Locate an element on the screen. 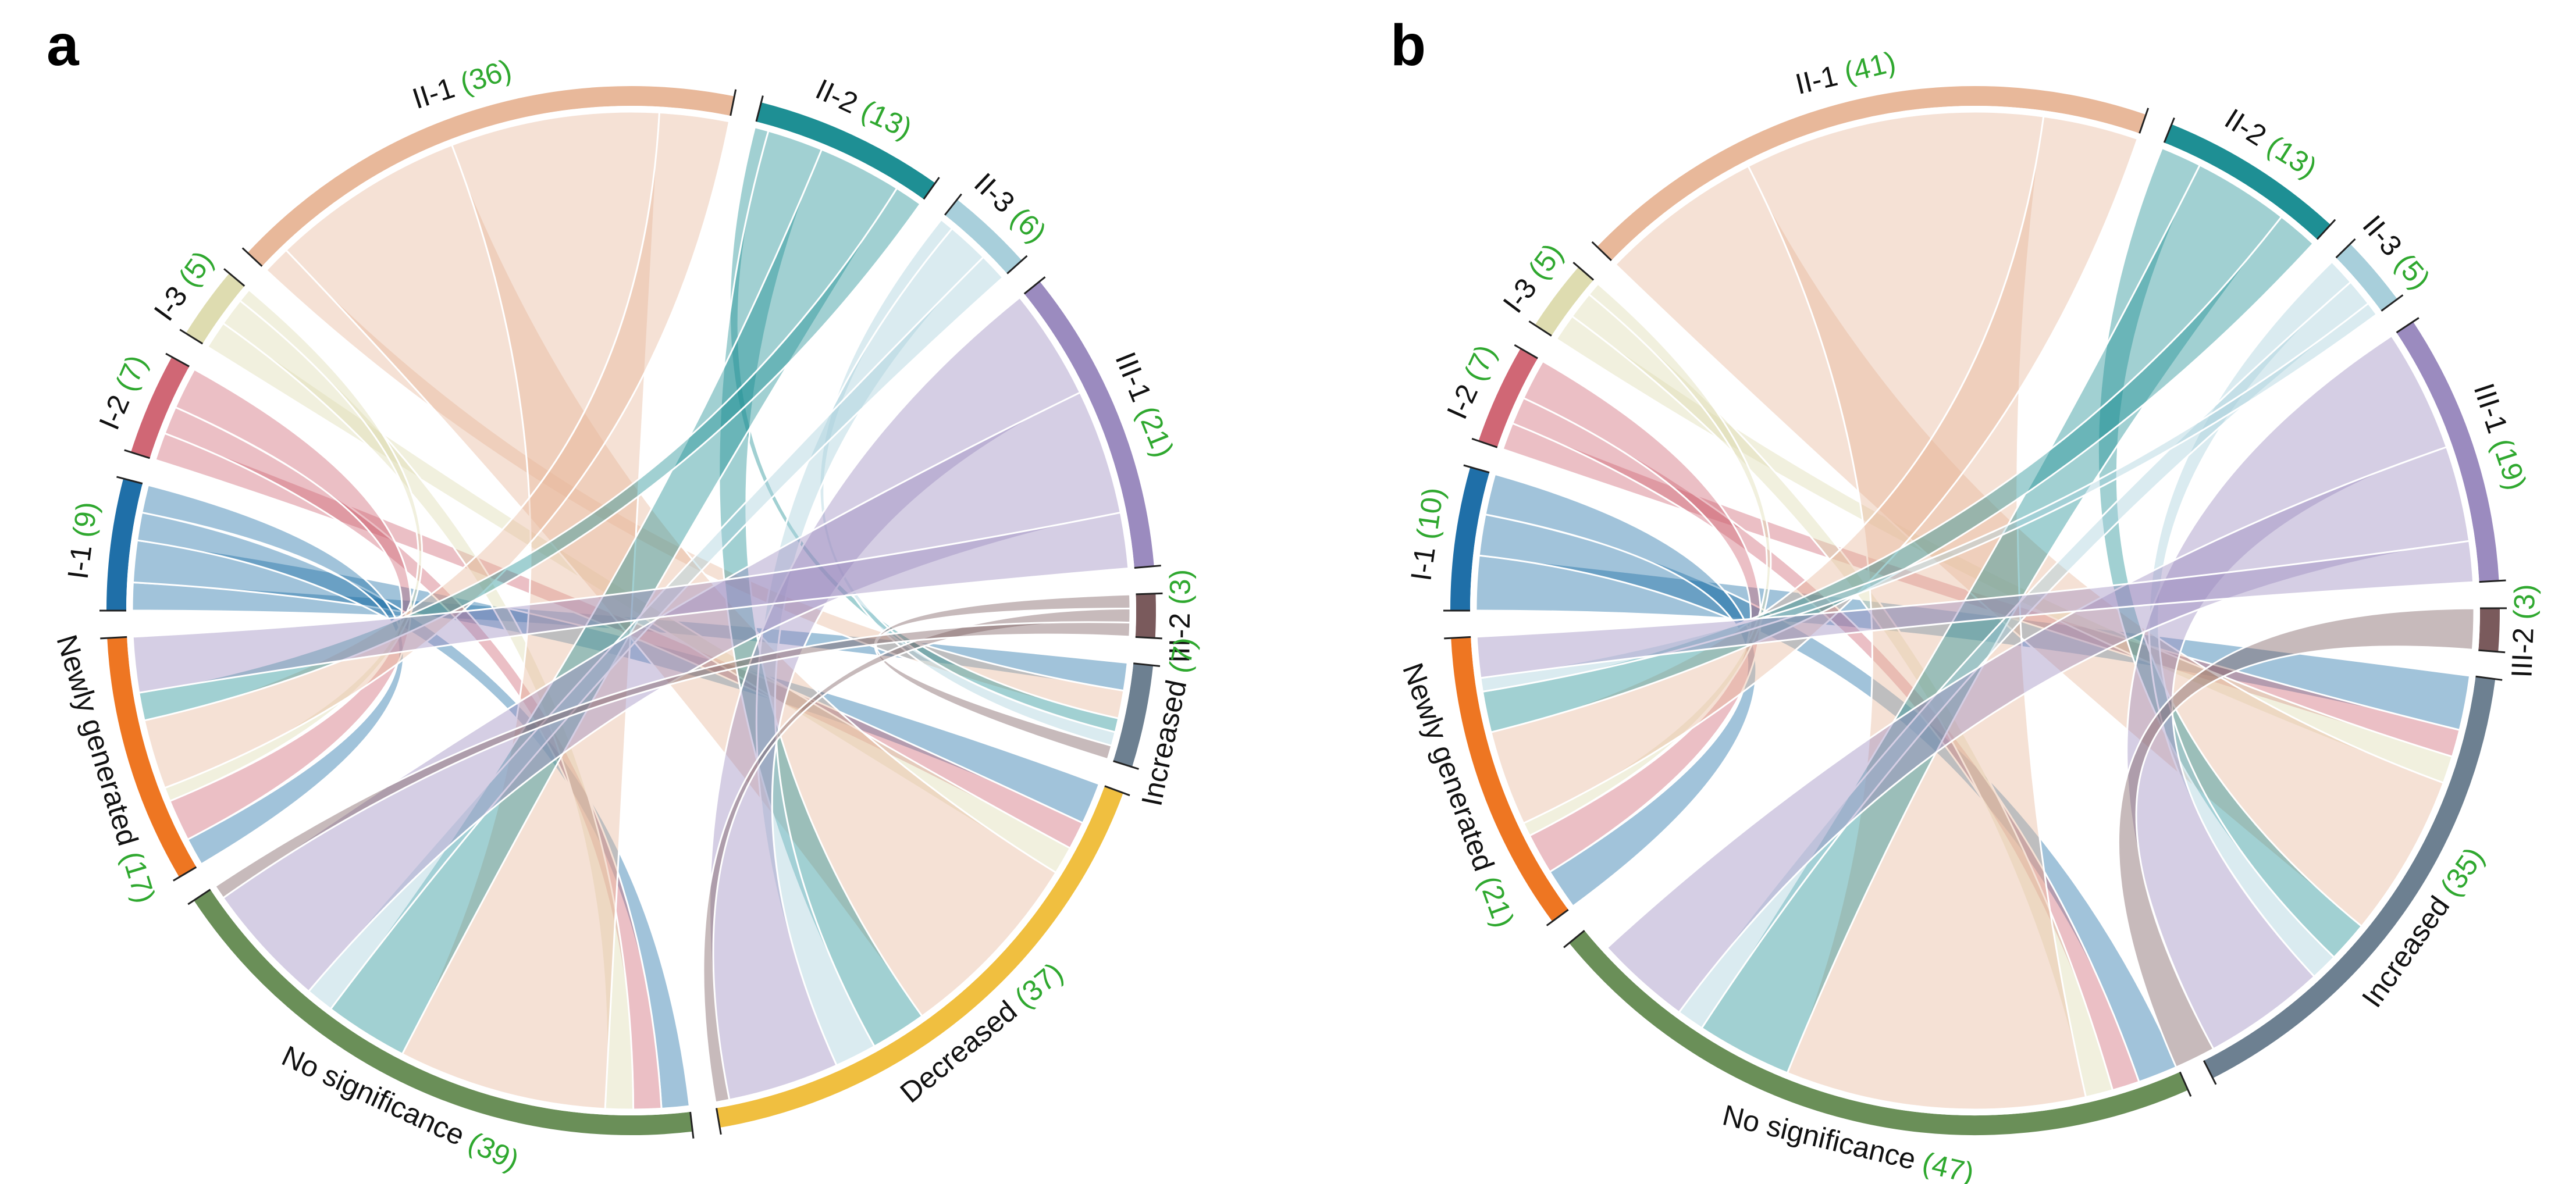 The width and height of the screenshot is (2576, 1184). ribbon-i-2-to-decreased is located at coordinates (619, 641).